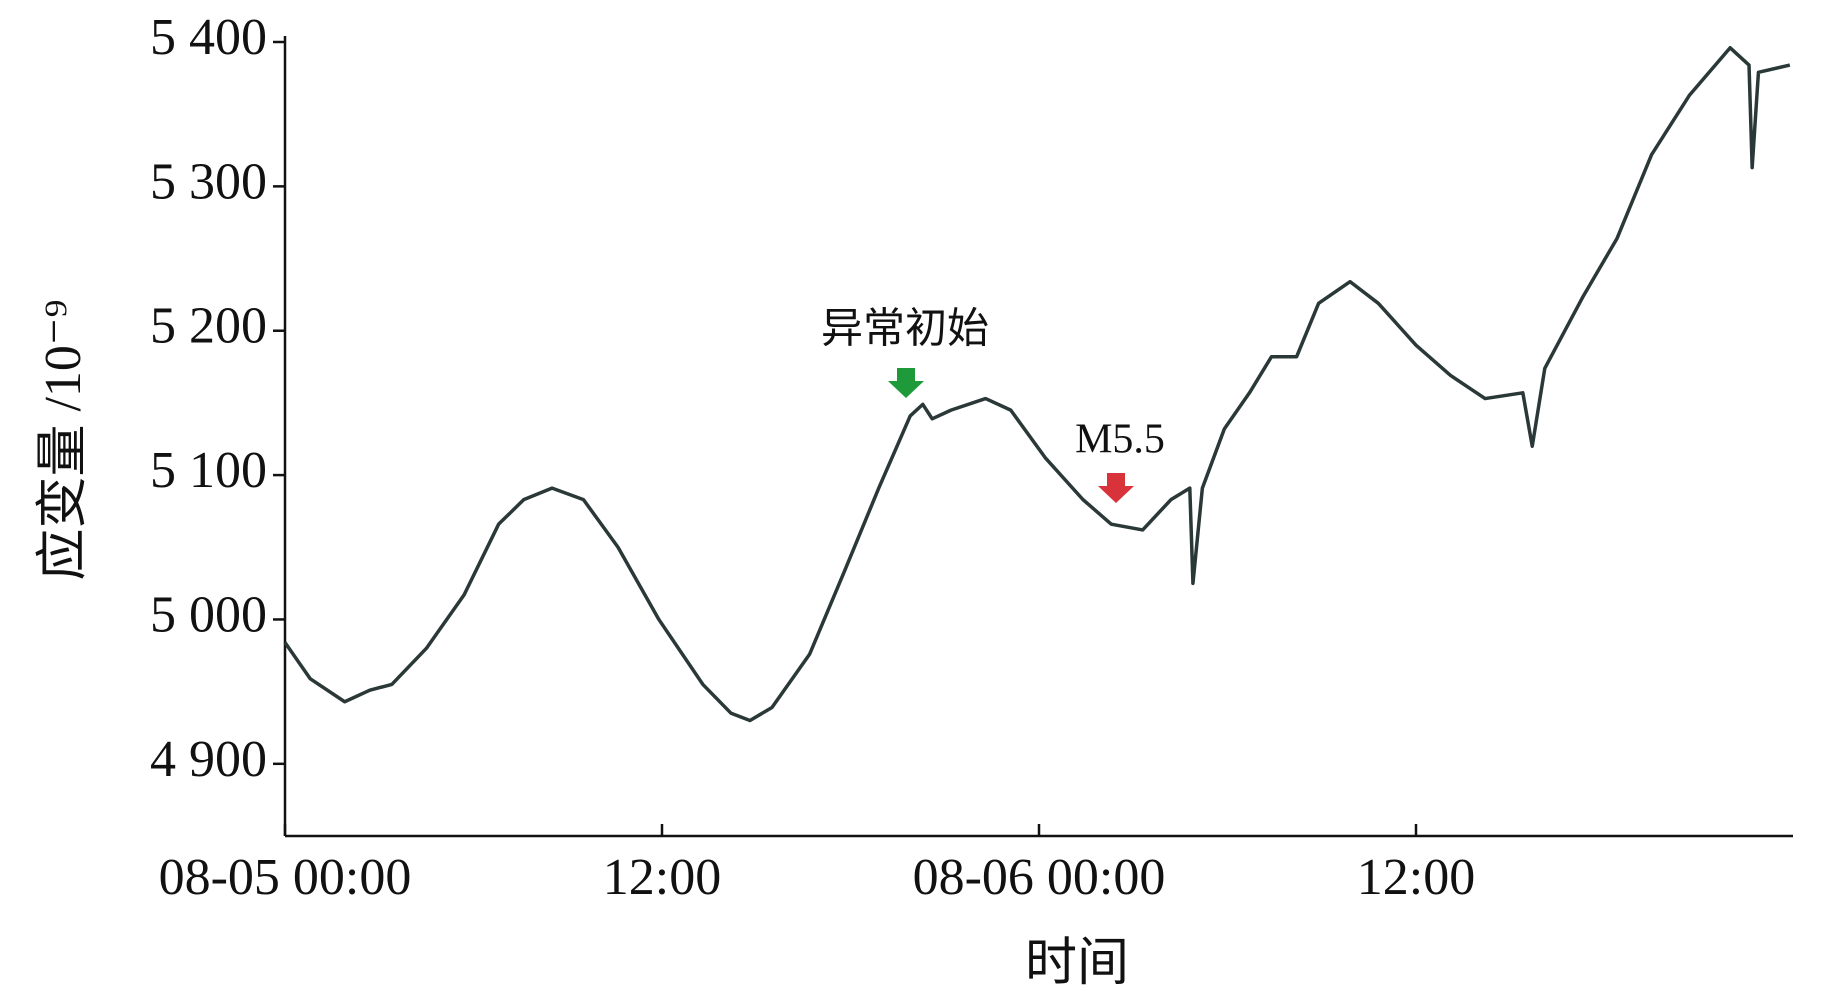 Image resolution: width=1843 pixels, height=991 pixels. Describe the element at coordinates (1077, 963) in the screenshot. I see `x-axis-label: 时间` at that location.